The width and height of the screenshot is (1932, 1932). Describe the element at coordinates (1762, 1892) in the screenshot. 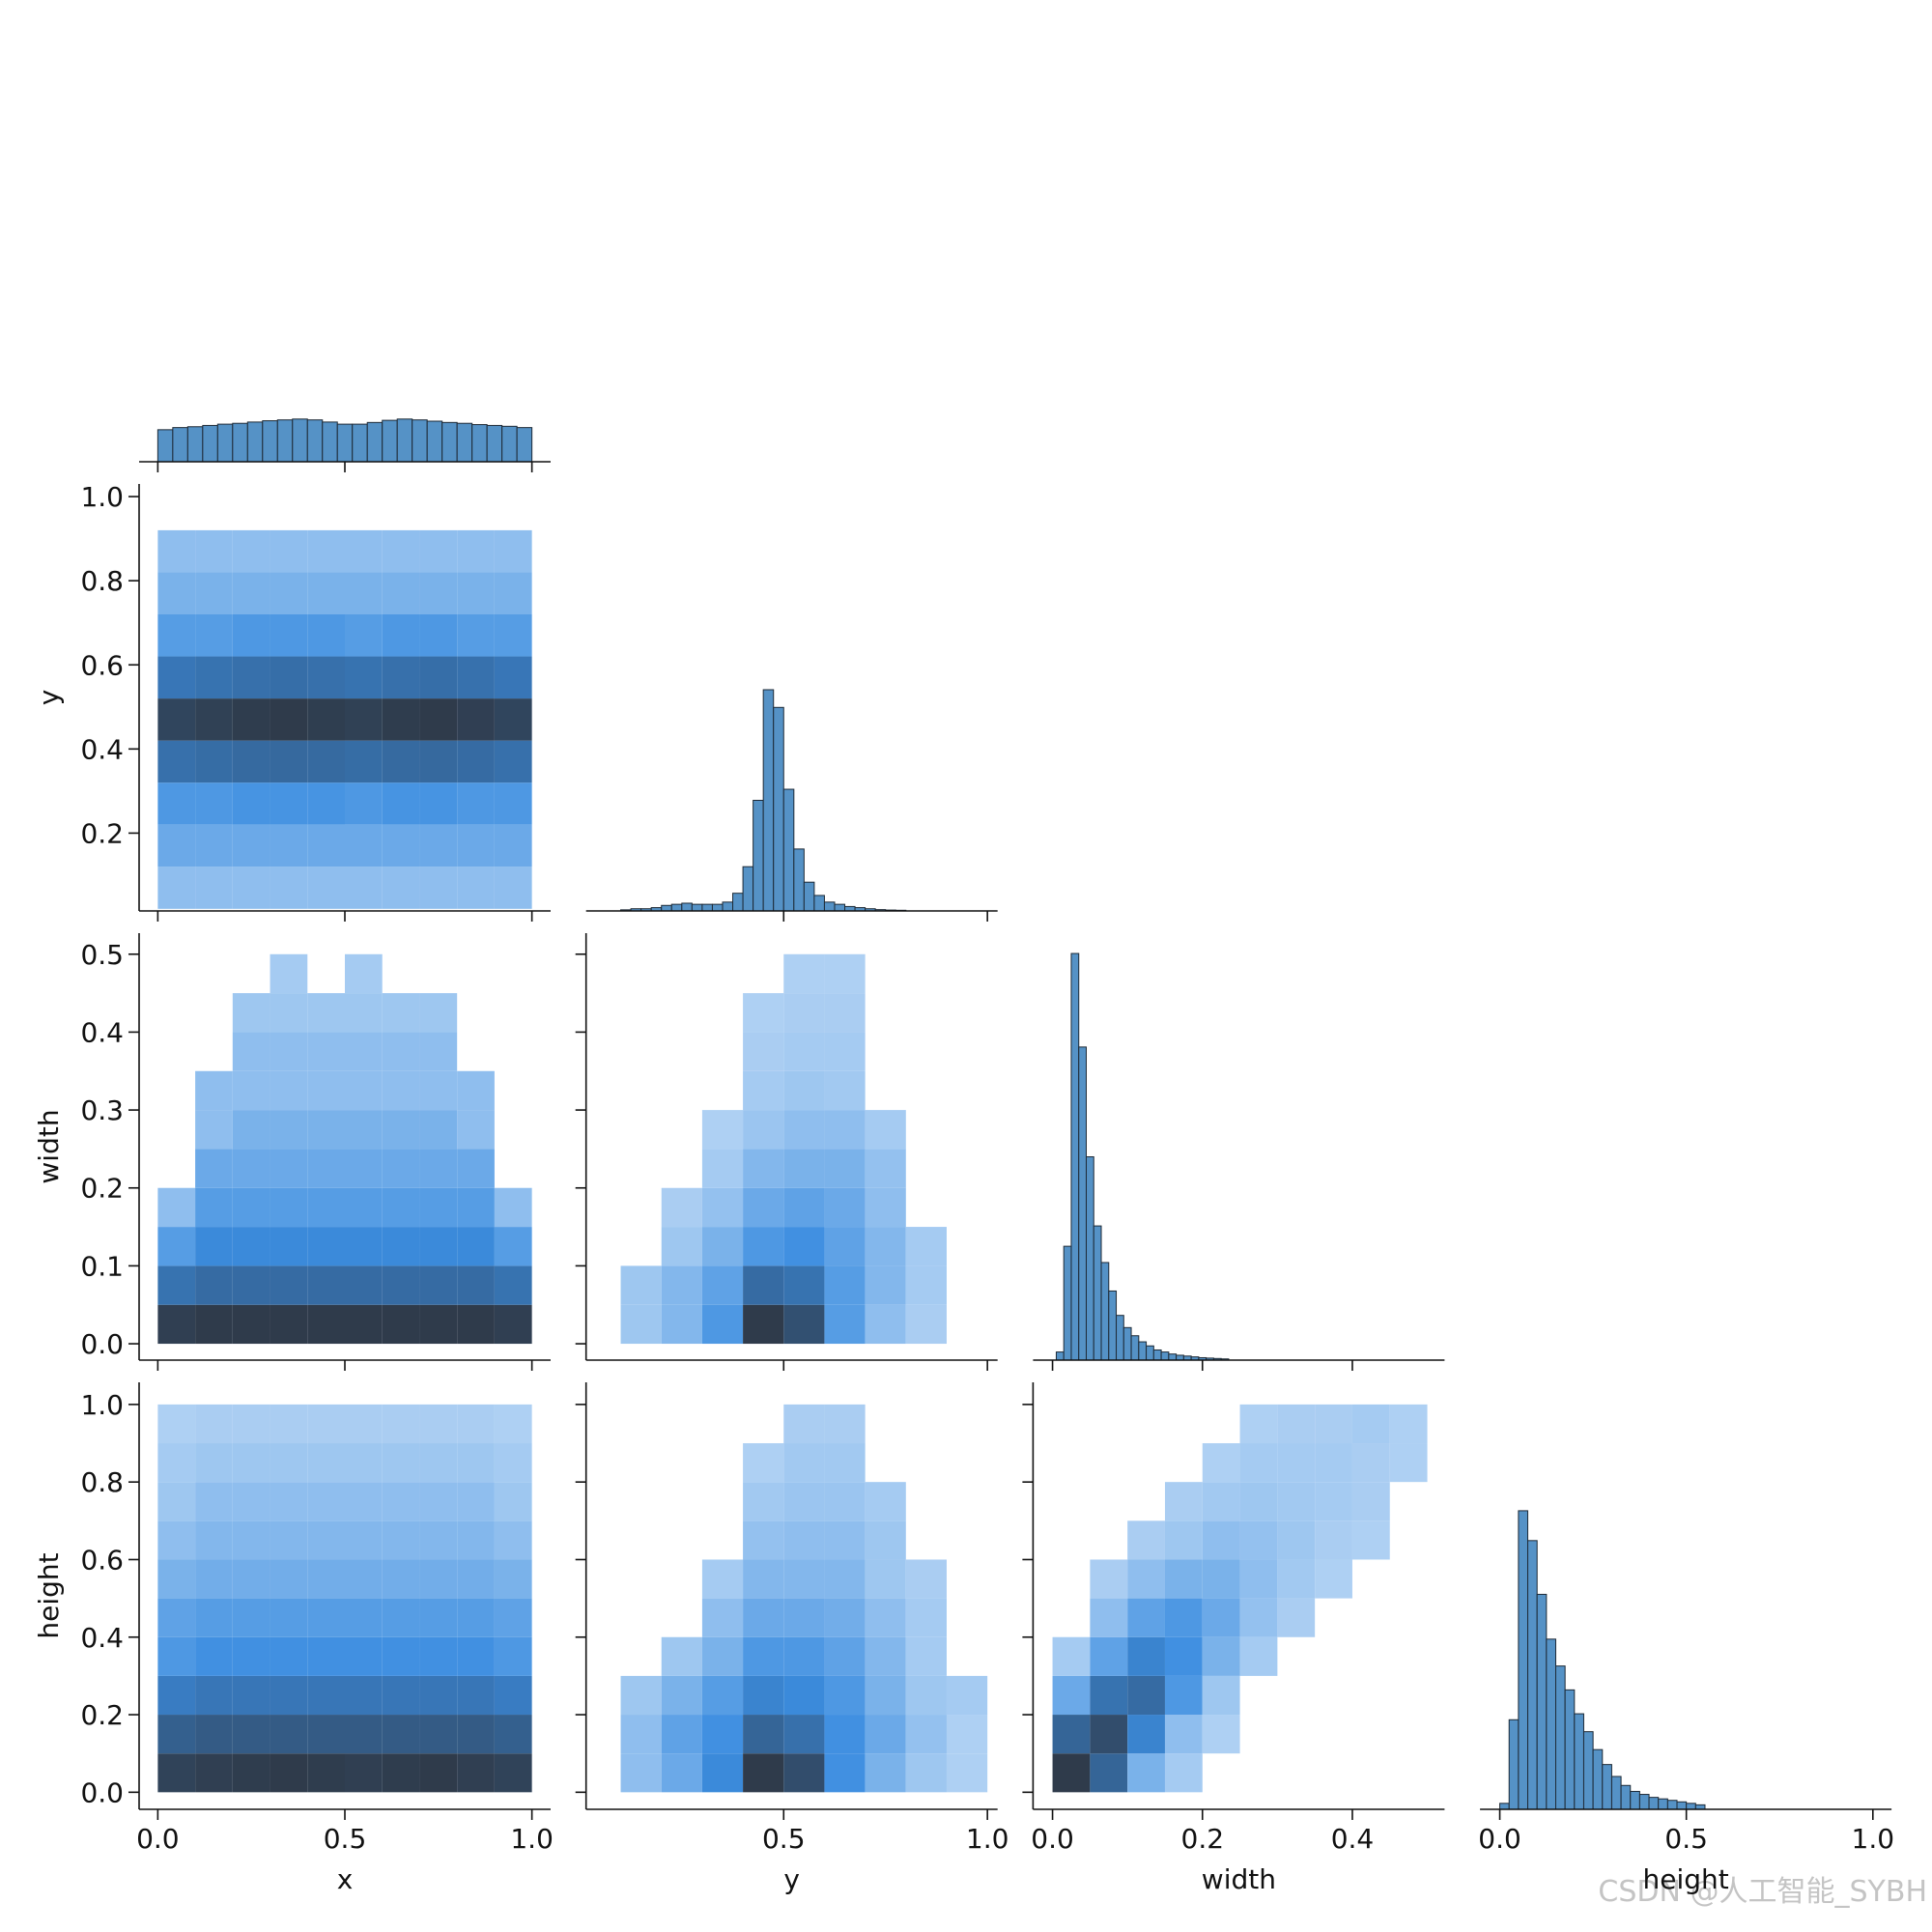

I see `watermark: CSDN @人工智能_SYBH` at that location.